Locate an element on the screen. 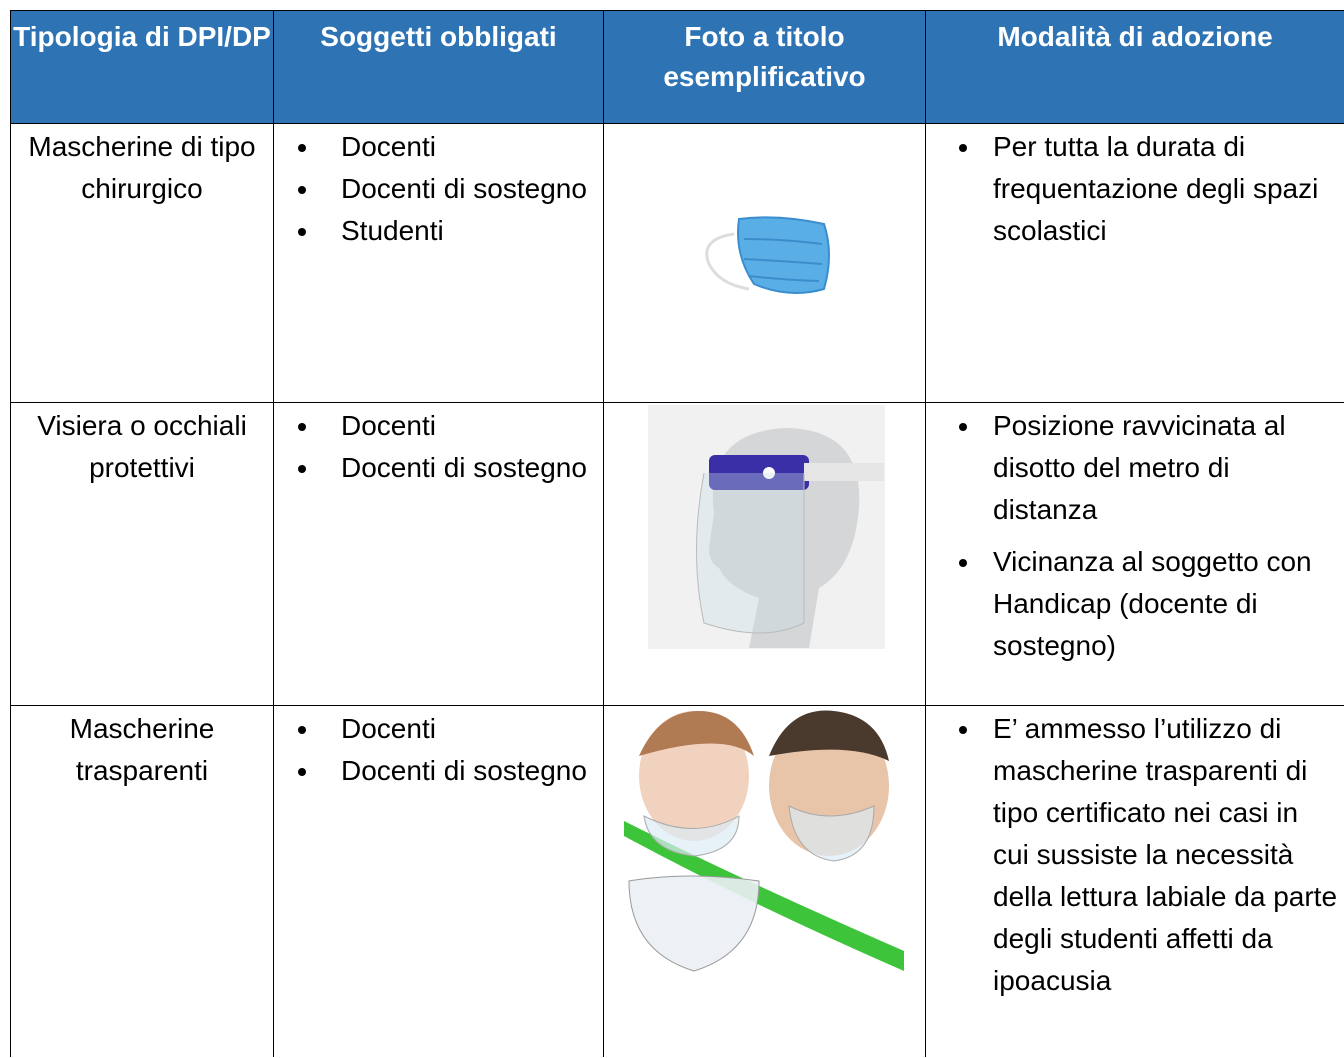 The image size is (1344, 1058). type-cell: Mascherine trasparenti is located at coordinates (141, 881).